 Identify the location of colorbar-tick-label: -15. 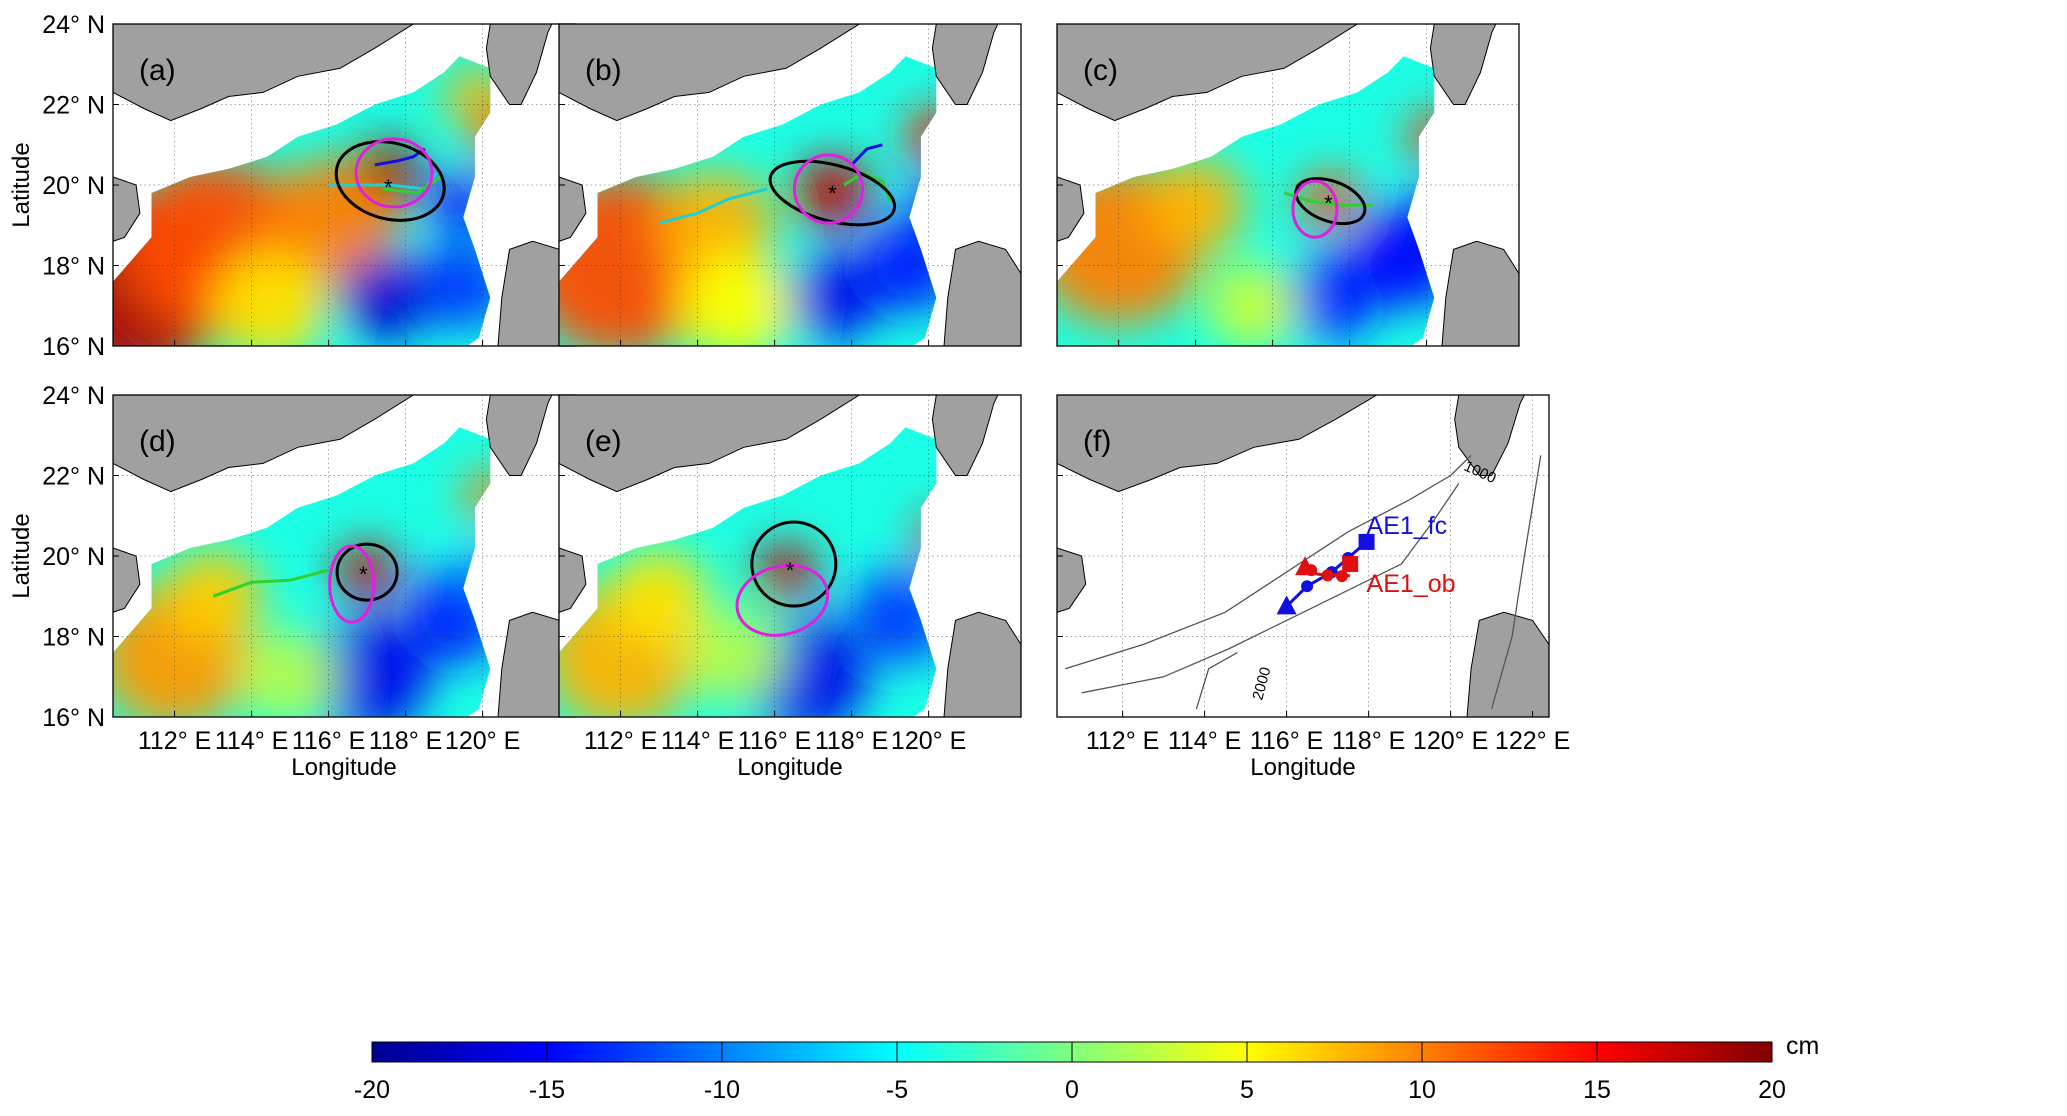
(547, 1090).